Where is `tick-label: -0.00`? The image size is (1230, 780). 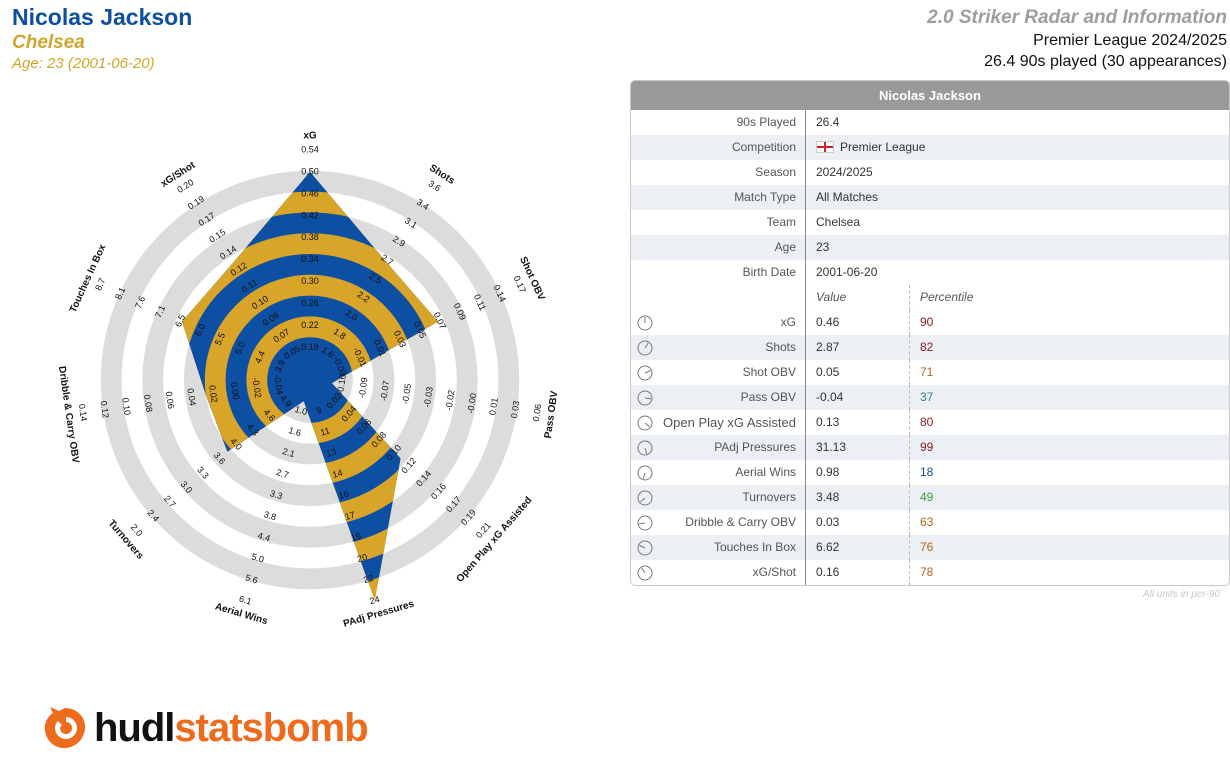
tick-label: -0.00 is located at coordinates (471, 403).